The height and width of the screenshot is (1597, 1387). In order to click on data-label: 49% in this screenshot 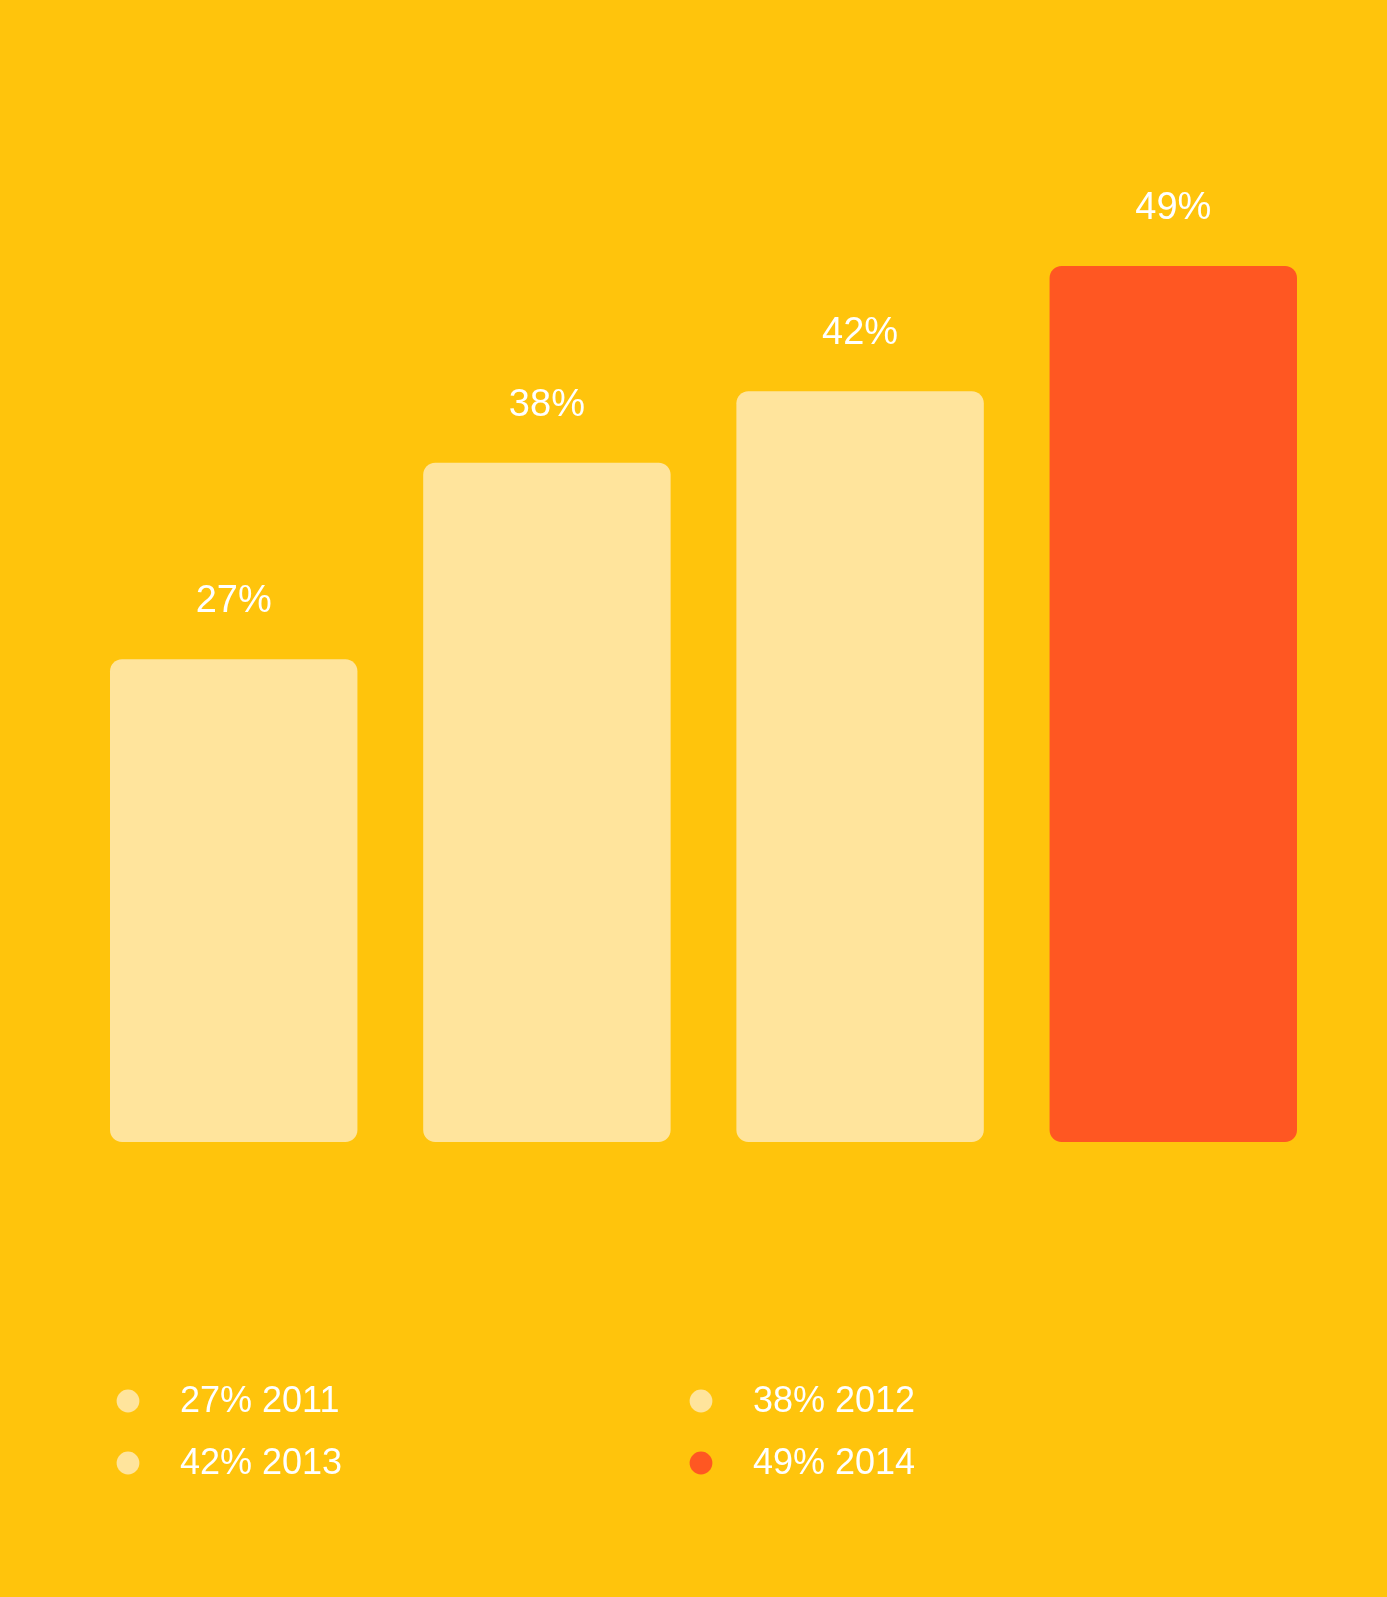, I will do `click(1173, 206)`.